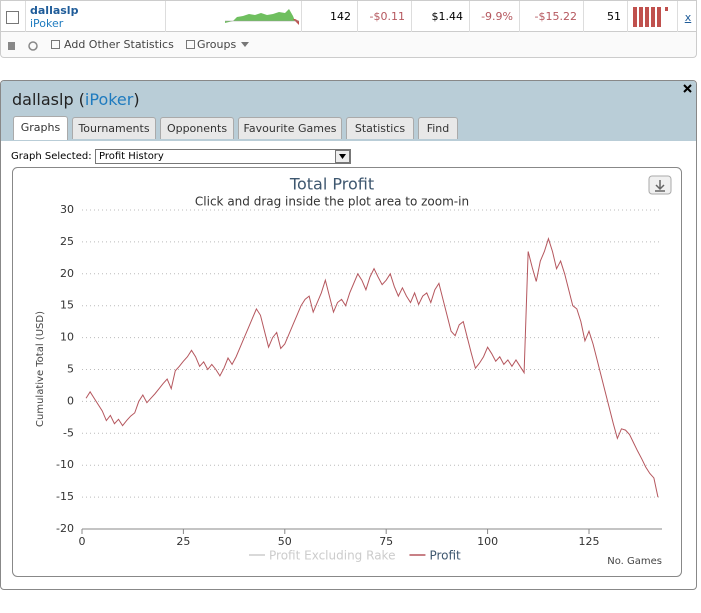  What do you see at coordinates (114, 128) in the screenshot?
I see `tab: Tournaments` at bounding box center [114, 128].